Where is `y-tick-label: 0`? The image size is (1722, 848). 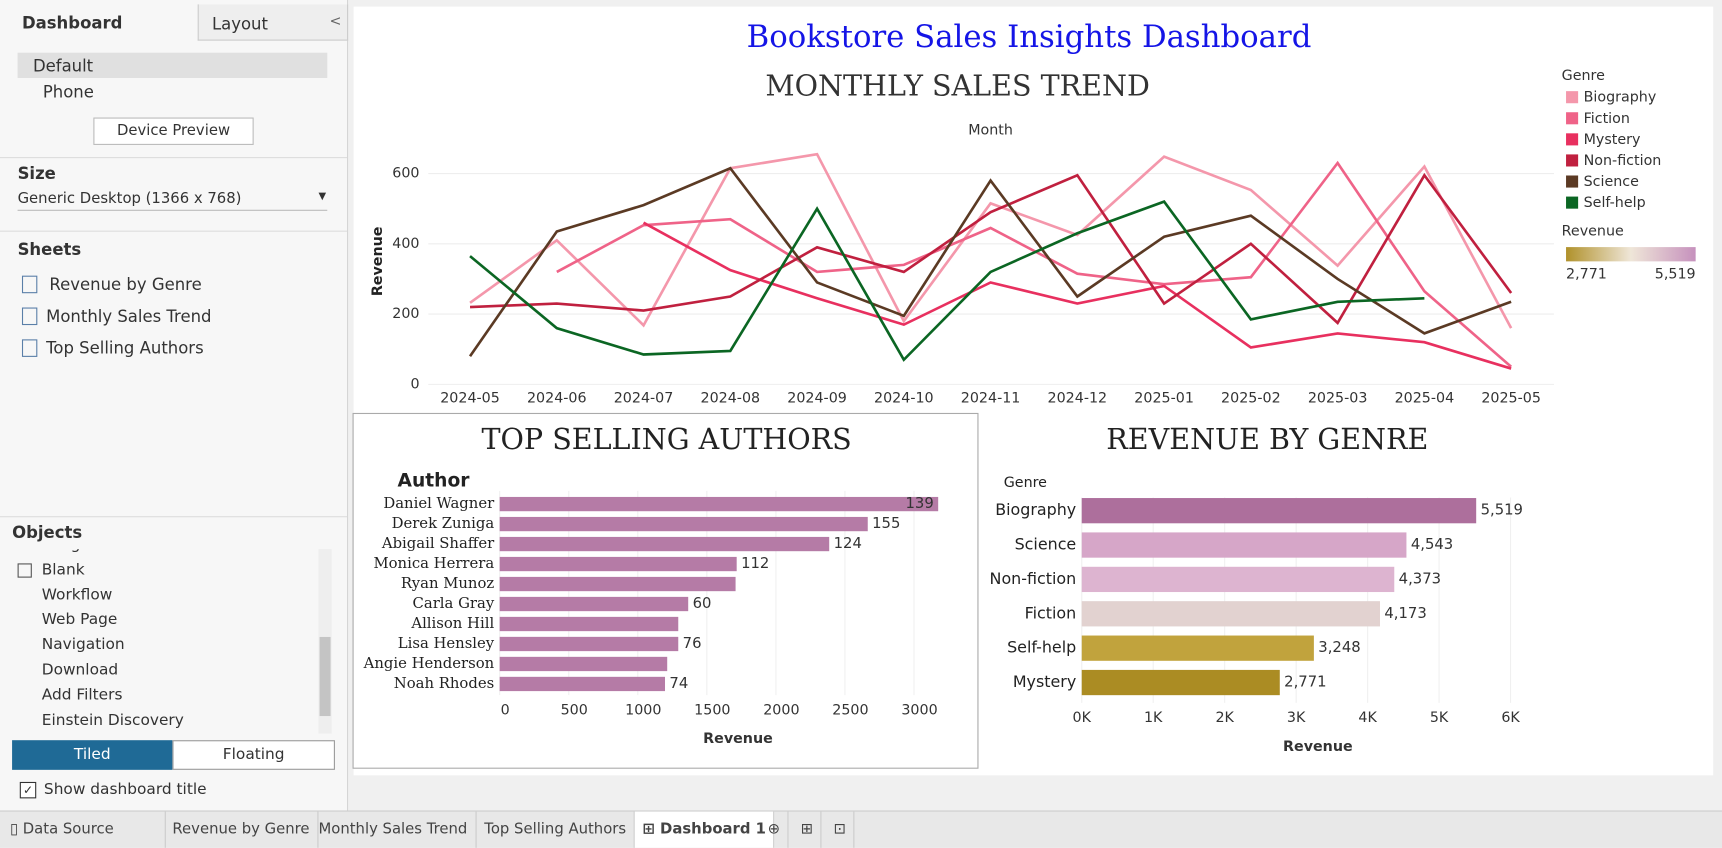 y-tick-label: 0 is located at coordinates (414, 384).